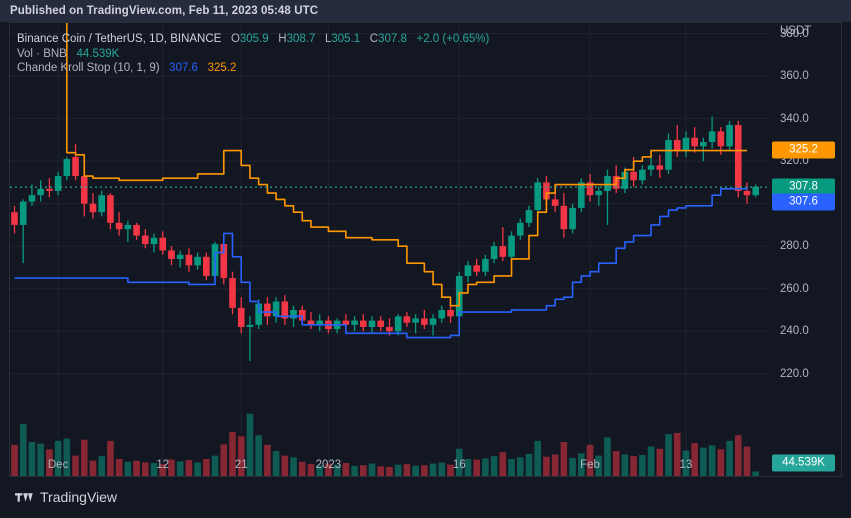 This screenshot has height=518, width=851. What do you see at coordinates (385, 444) in the screenshot?
I see `volume-bars` at bounding box center [385, 444].